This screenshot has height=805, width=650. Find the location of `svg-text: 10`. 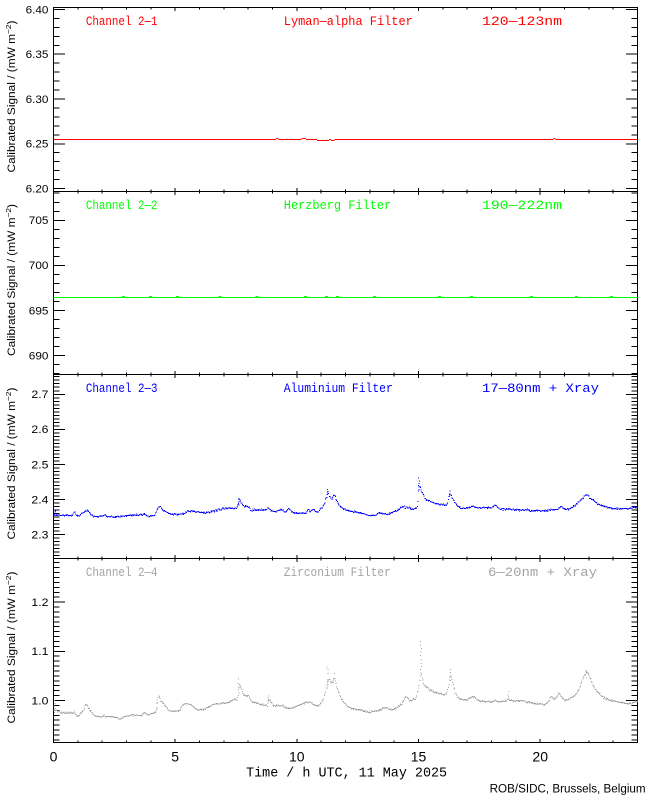

svg-text: 10 is located at coordinates (297, 757).